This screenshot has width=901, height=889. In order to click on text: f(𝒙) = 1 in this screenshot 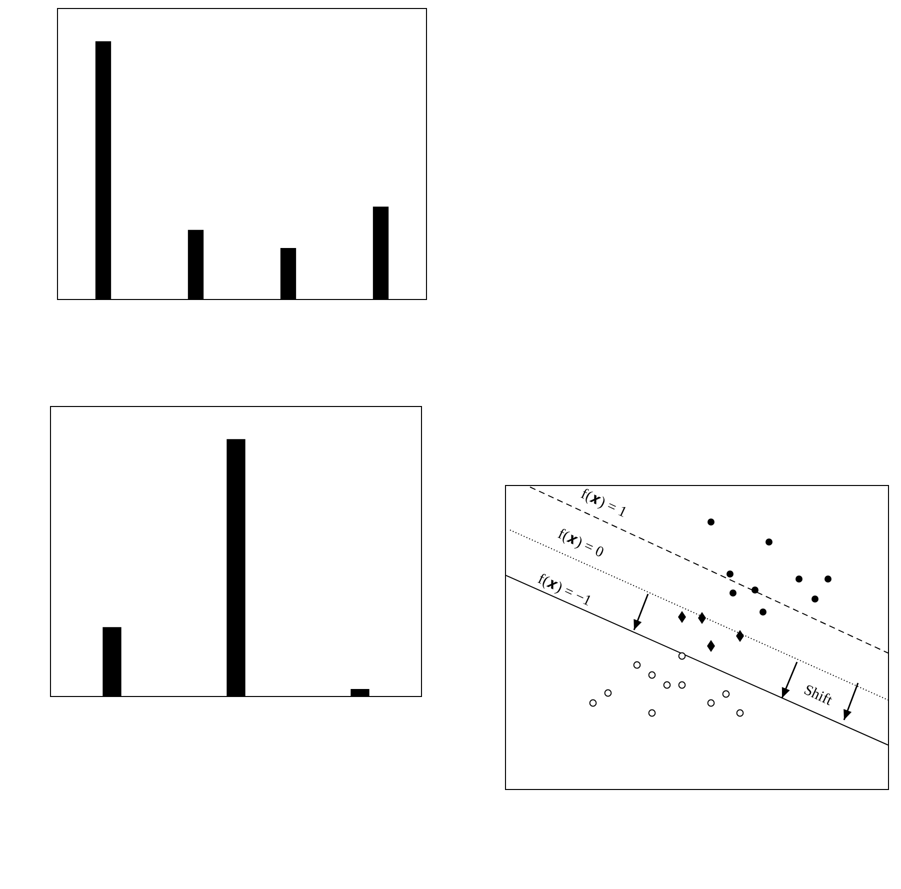, I will do `click(603, 504)`.